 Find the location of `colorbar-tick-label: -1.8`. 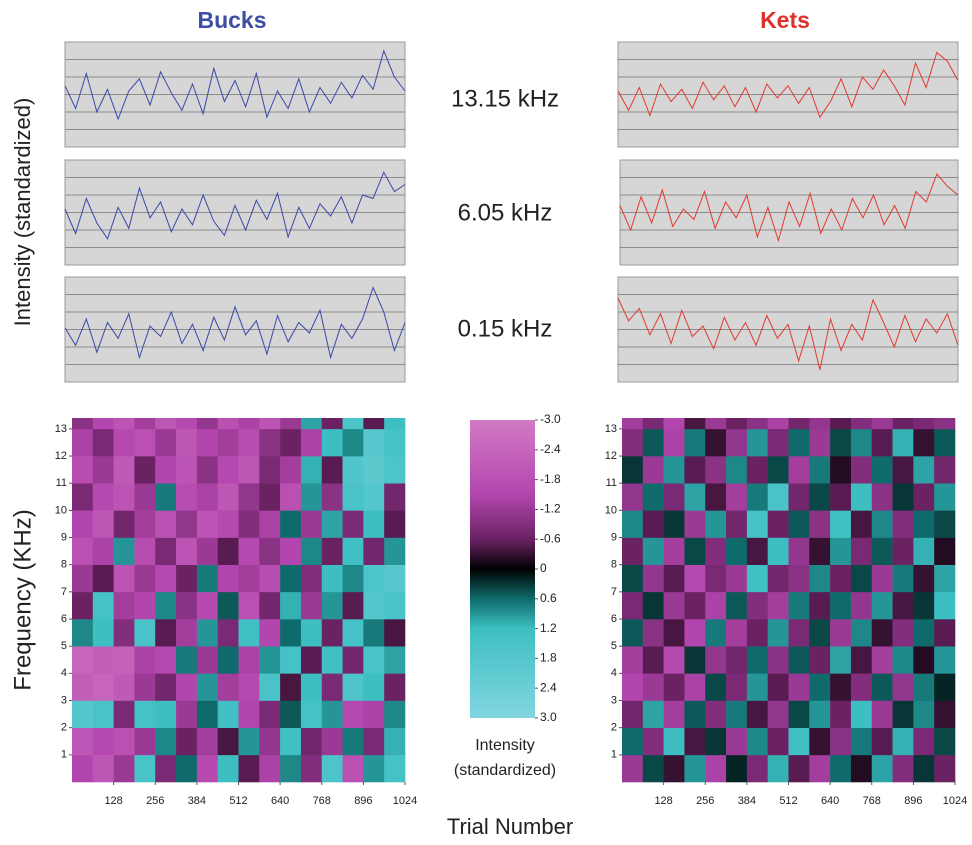

colorbar-tick-label: -1.8 is located at coordinates (550, 479).